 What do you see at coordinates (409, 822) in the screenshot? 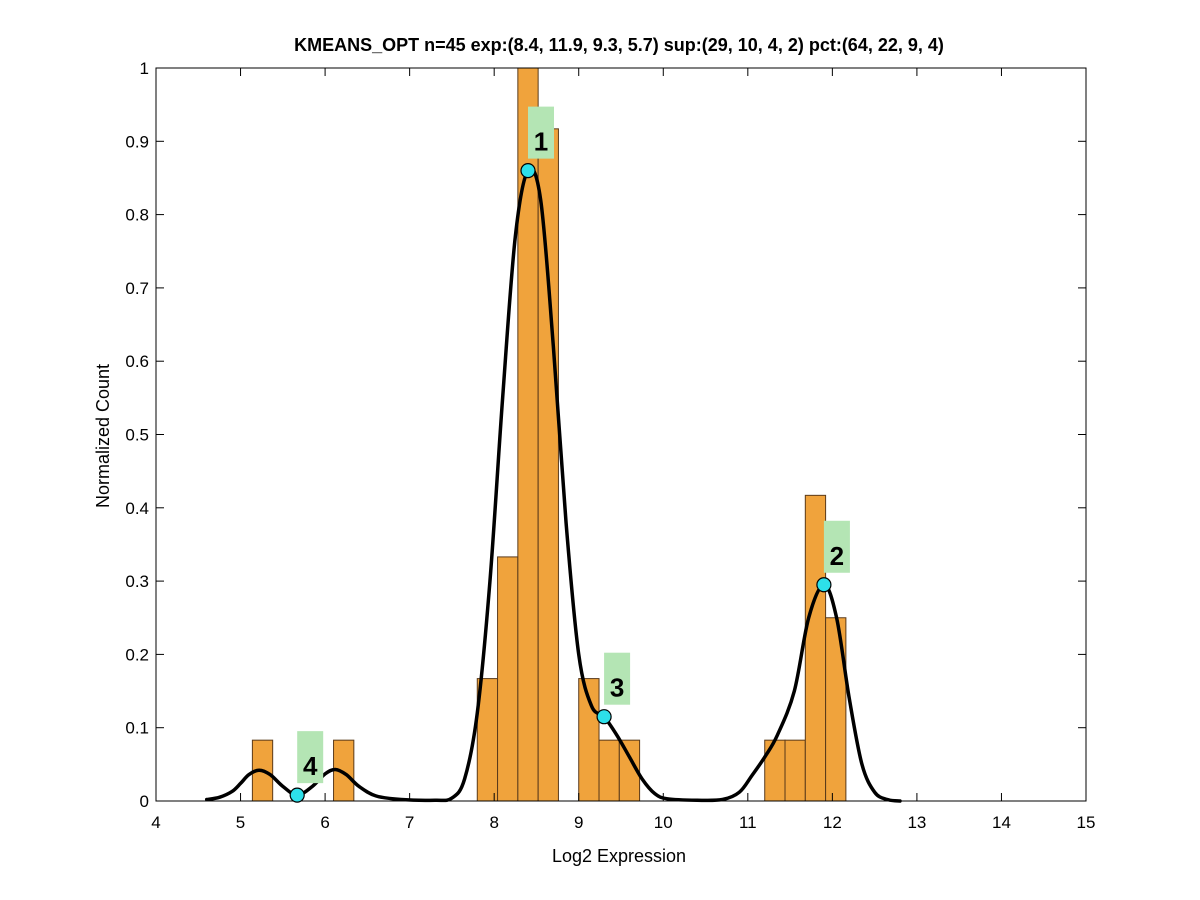
I see `x-tick-label-7: 7` at bounding box center [409, 822].